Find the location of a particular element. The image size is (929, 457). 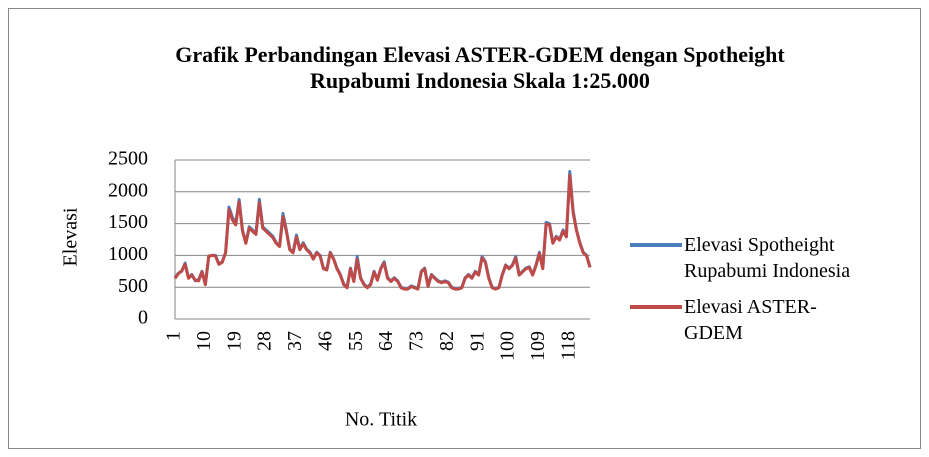

y-tick-label: 2000 is located at coordinates (128, 190).